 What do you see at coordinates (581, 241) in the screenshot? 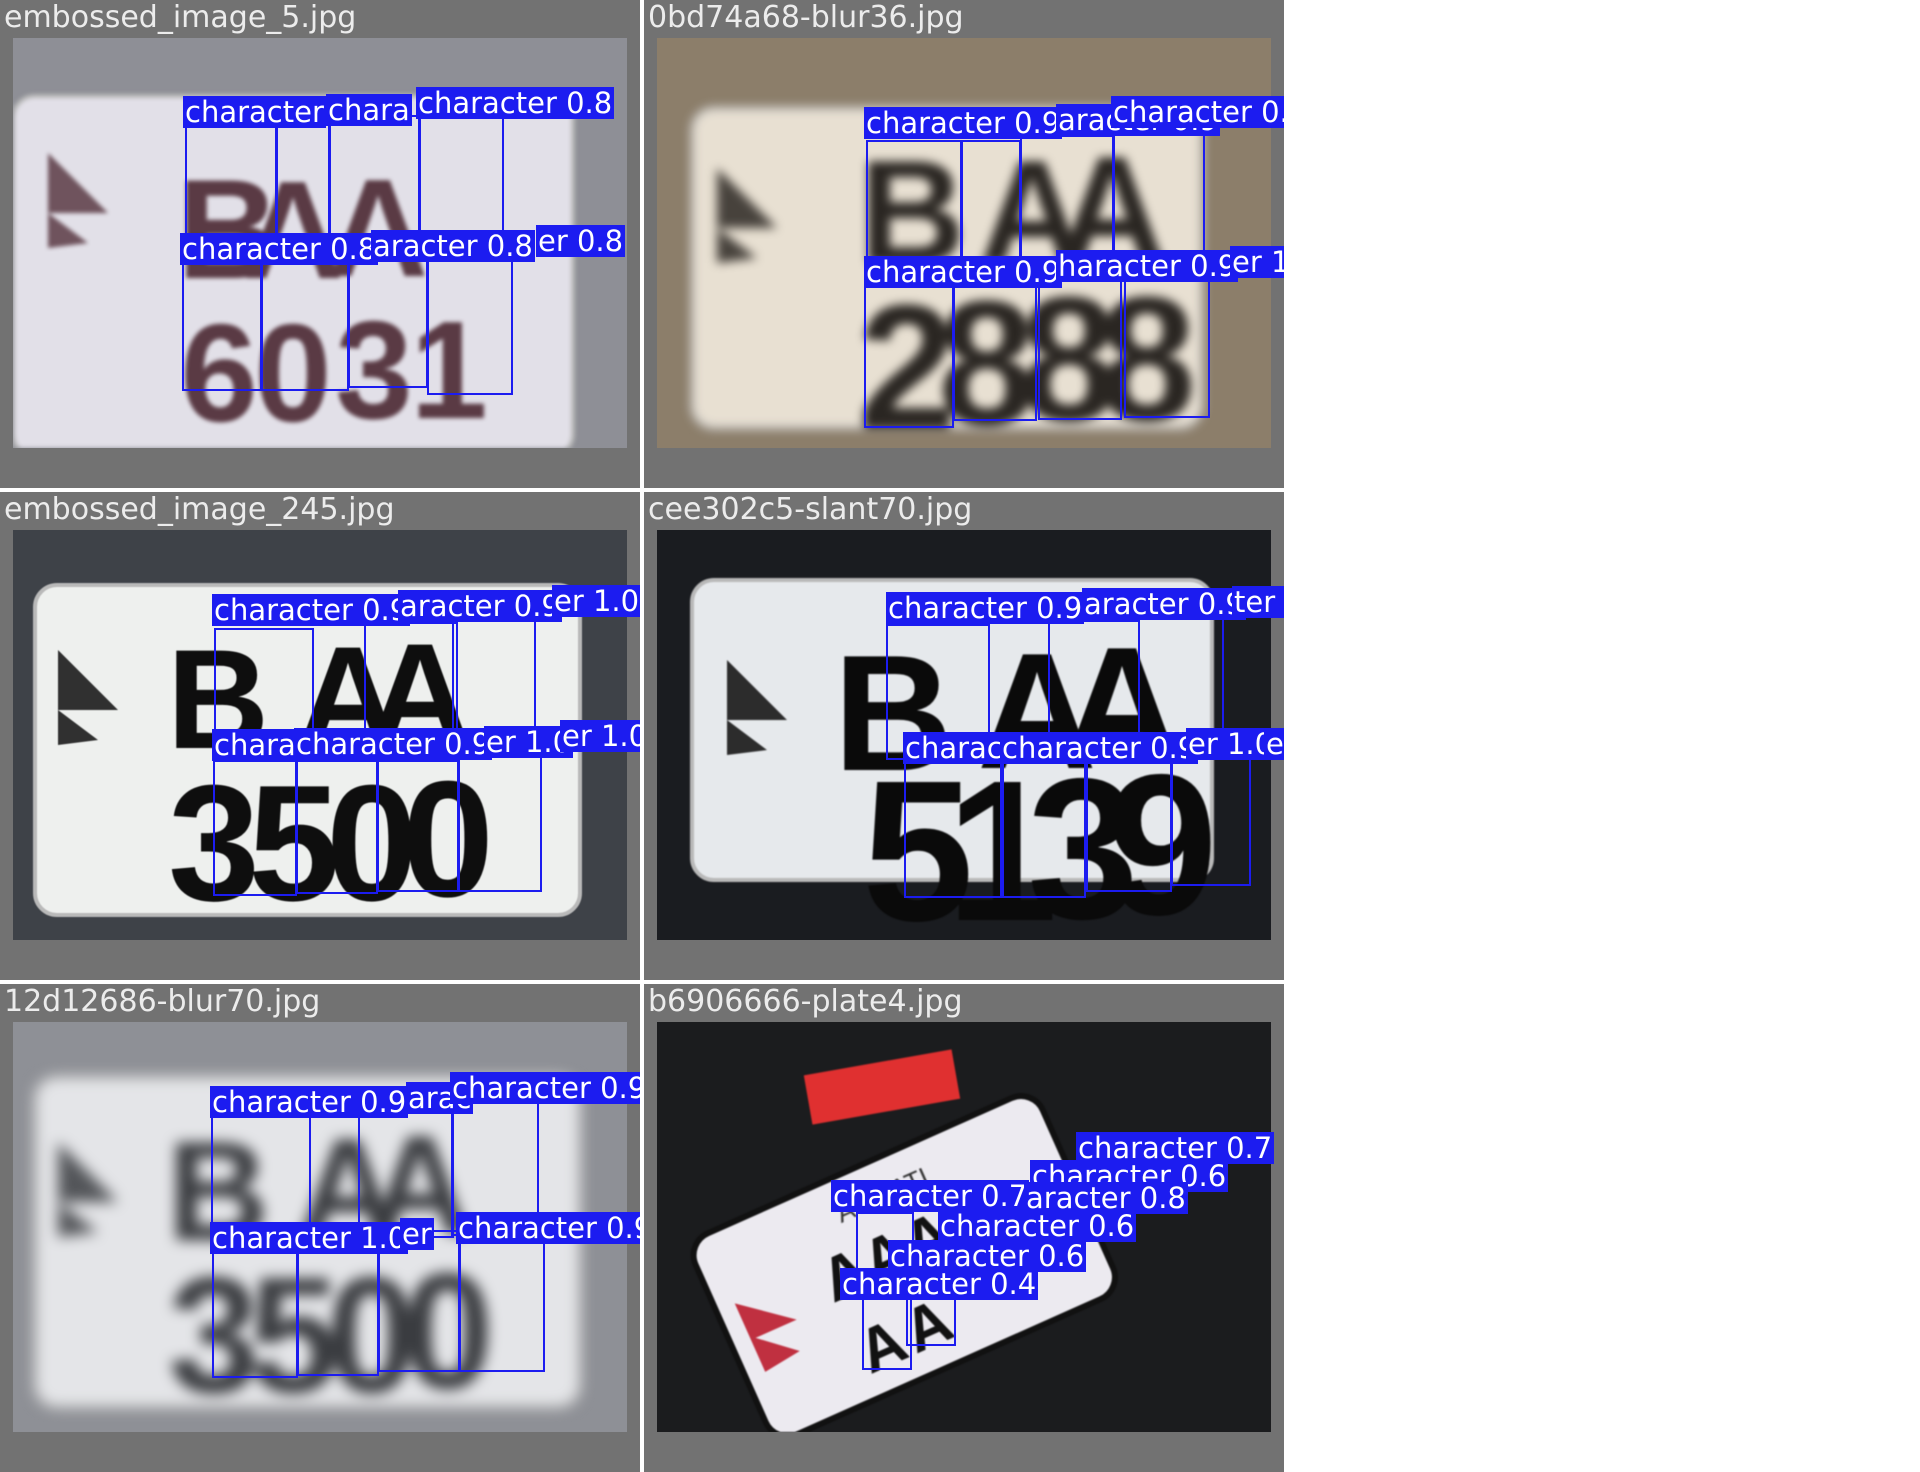
I see `detection-label: er 0.8` at bounding box center [581, 241].